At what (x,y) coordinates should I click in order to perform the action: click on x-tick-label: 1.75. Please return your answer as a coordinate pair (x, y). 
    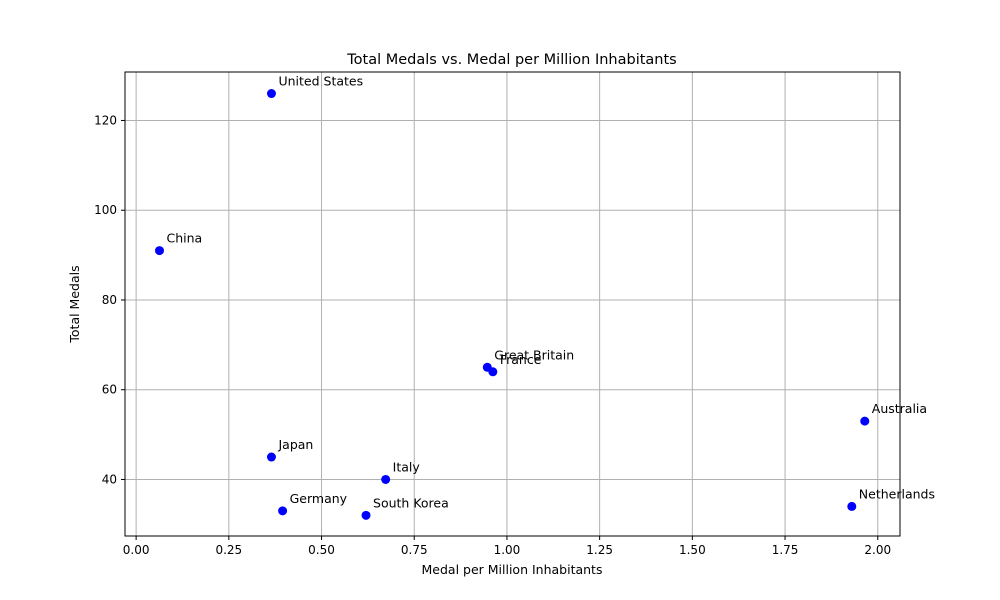
    Looking at the image, I should click on (785, 550).